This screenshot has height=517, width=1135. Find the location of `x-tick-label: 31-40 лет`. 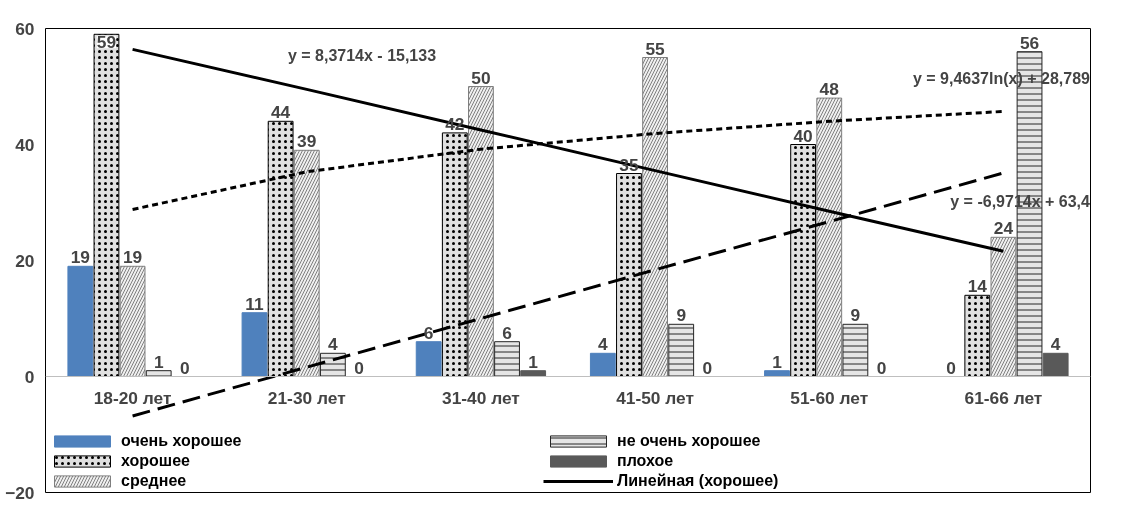

x-tick-label: 31-40 лет is located at coordinates (481, 397).